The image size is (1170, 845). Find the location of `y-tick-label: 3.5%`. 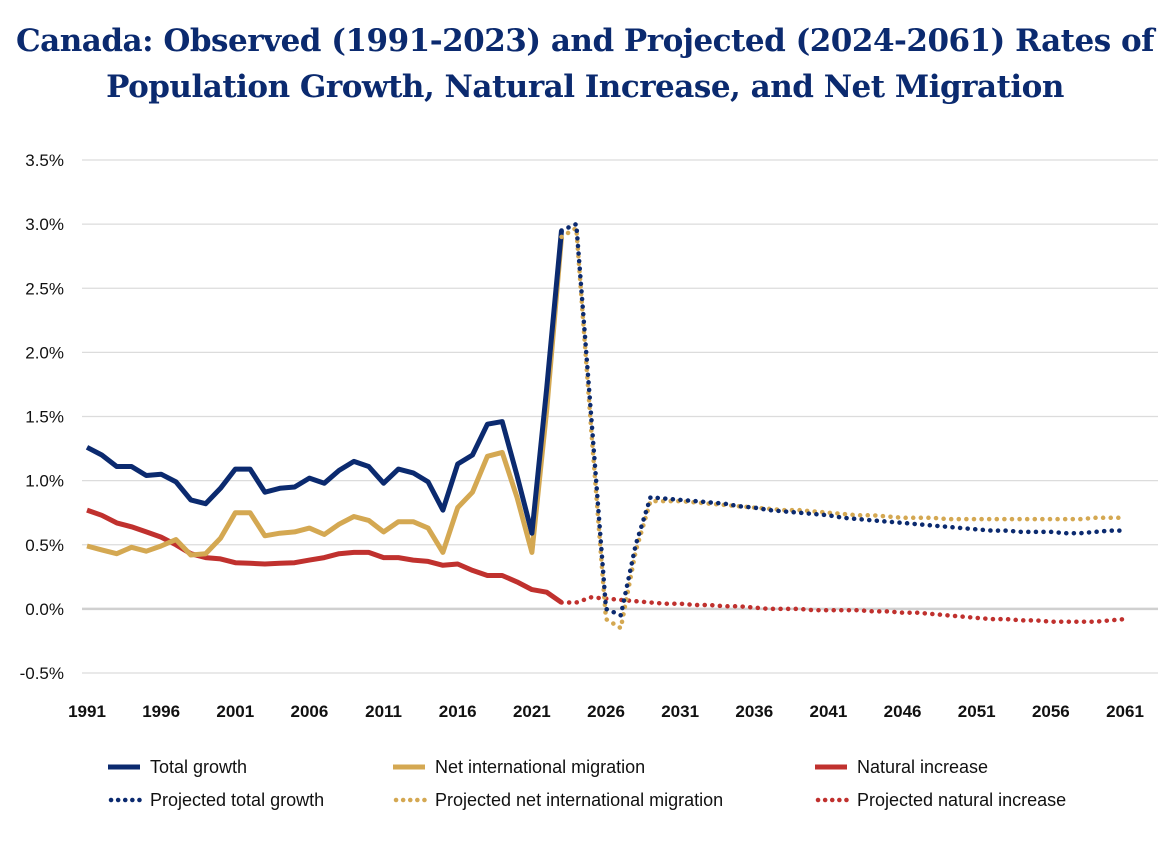

y-tick-label: 3.5% is located at coordinates (44, 160).